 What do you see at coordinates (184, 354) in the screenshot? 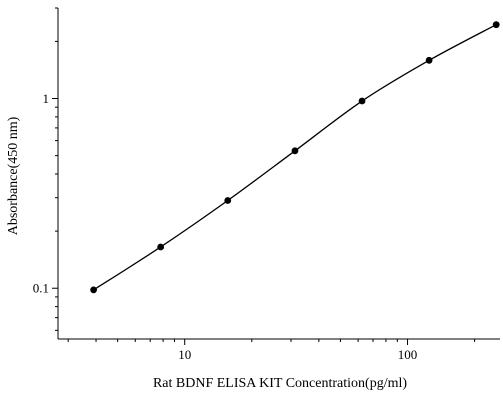
I see `x-tick-label: 10` at bounding box center [184, 354].